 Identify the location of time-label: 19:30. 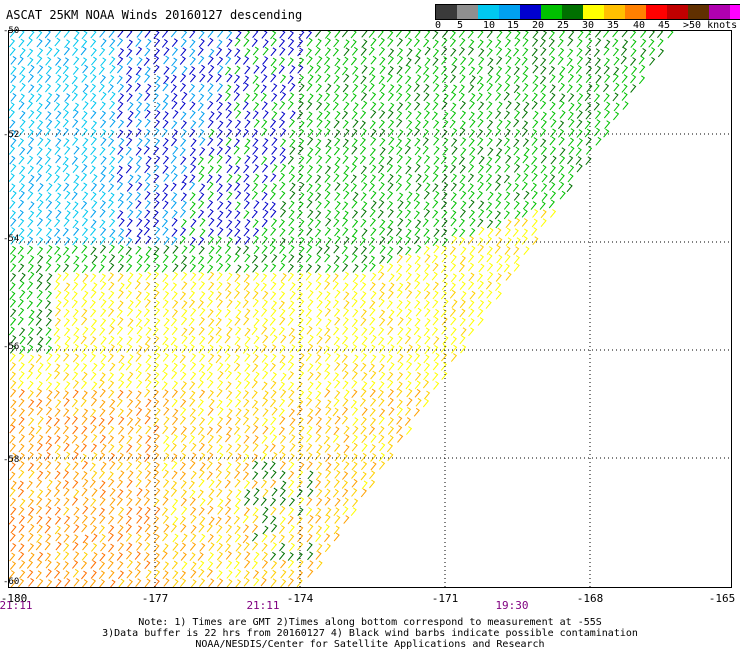
(512, 605).